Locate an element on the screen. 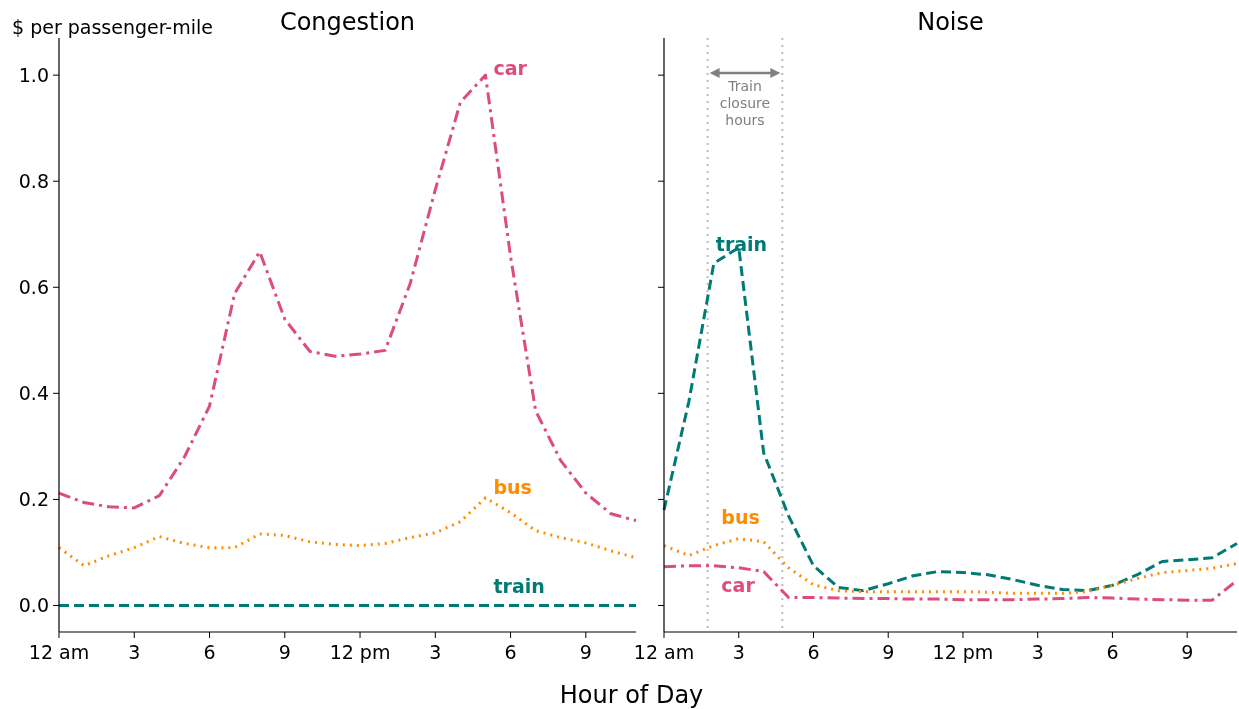  y-tick-label: 0.0 is located at coordinates (33, 605).